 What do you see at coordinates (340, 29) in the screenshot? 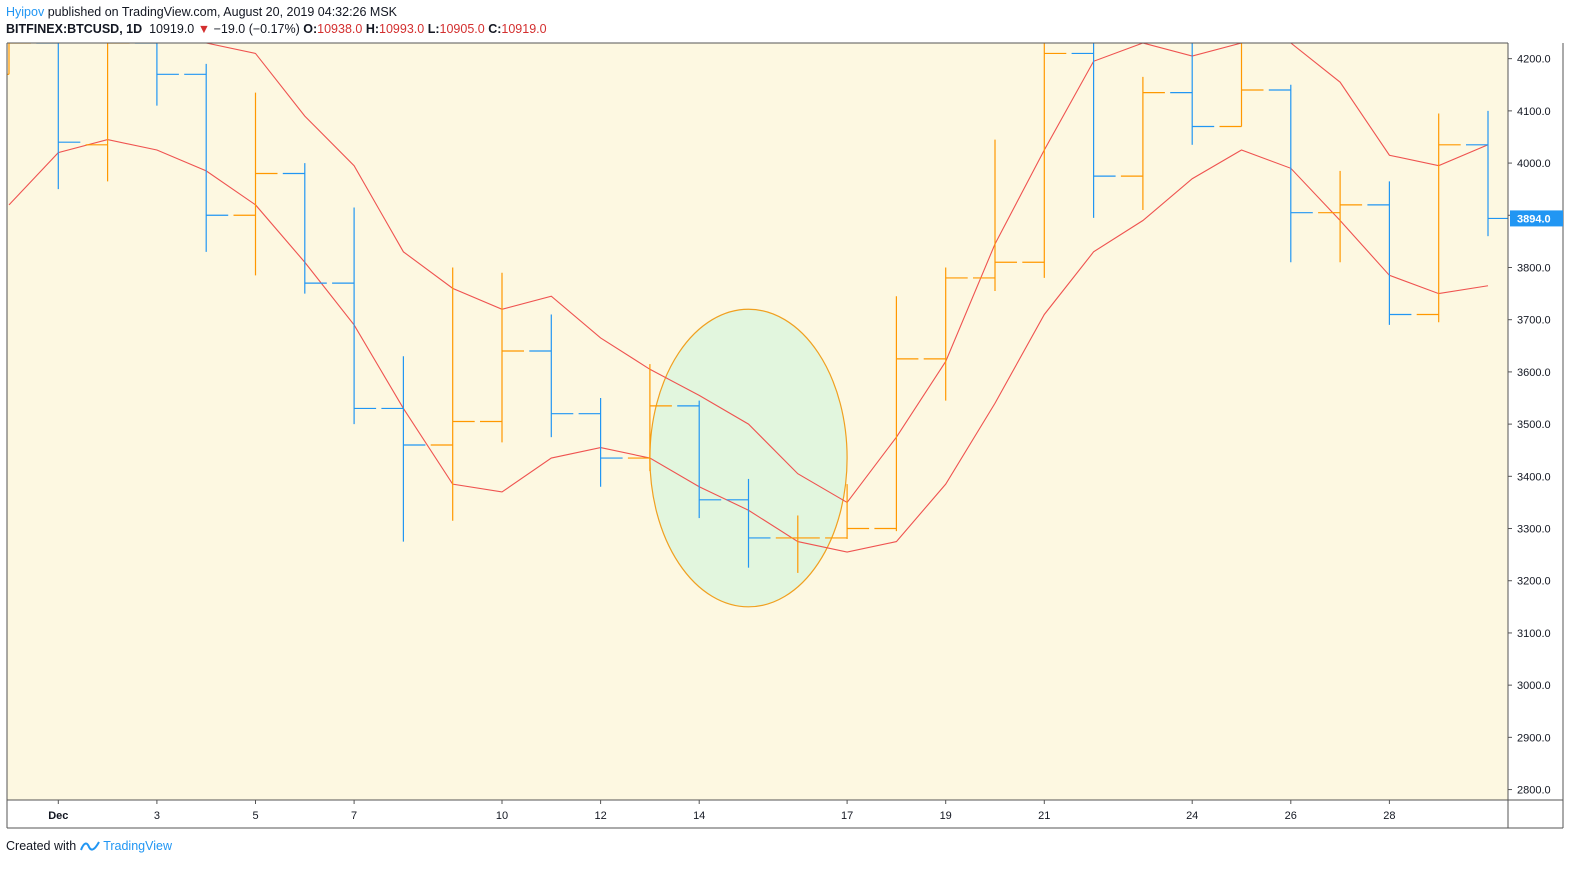
I see `open-value: 10938.0` at bounding box center [340, 29].